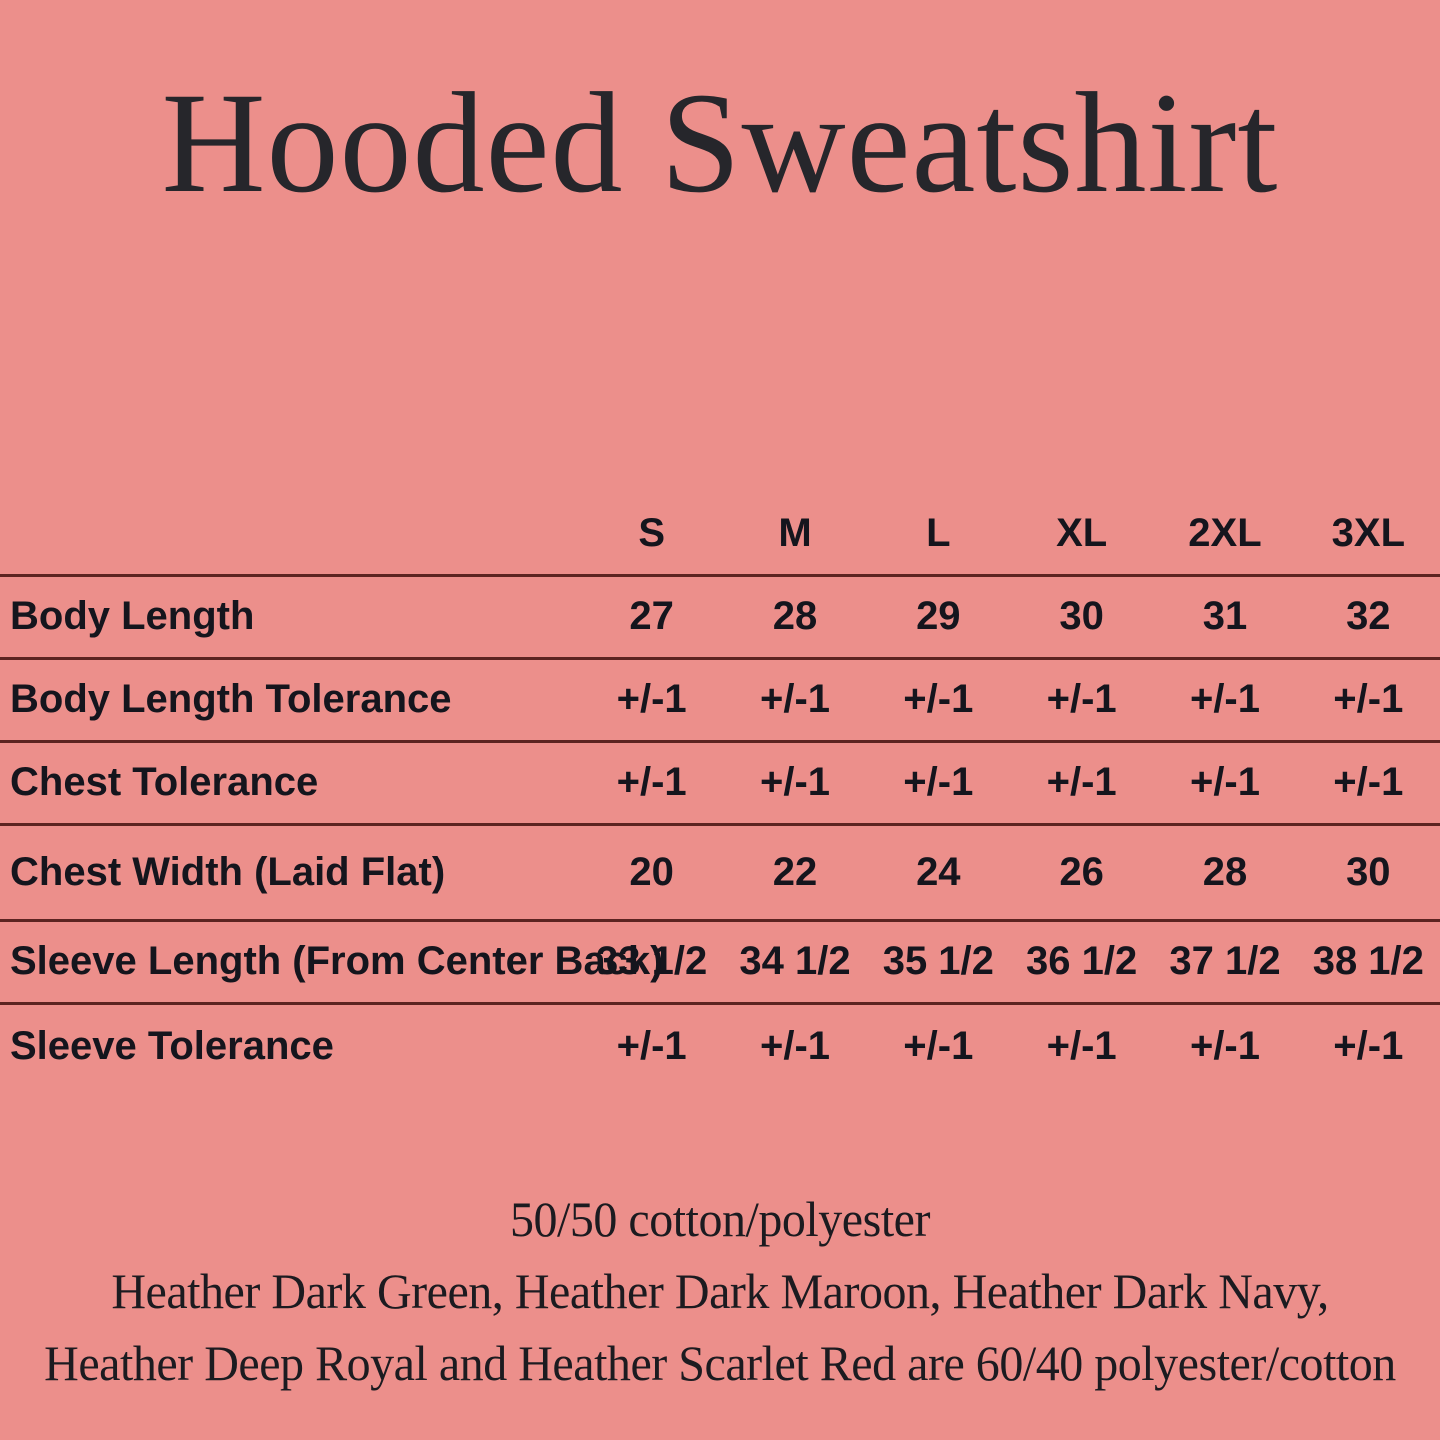 The height and width of the screenshot is (1440, 1440). What do you see at coordinates (172, 1045) in the screenshot?
I see `row-label: Sleeve Tolerance` at bounding box center [172, 1045].